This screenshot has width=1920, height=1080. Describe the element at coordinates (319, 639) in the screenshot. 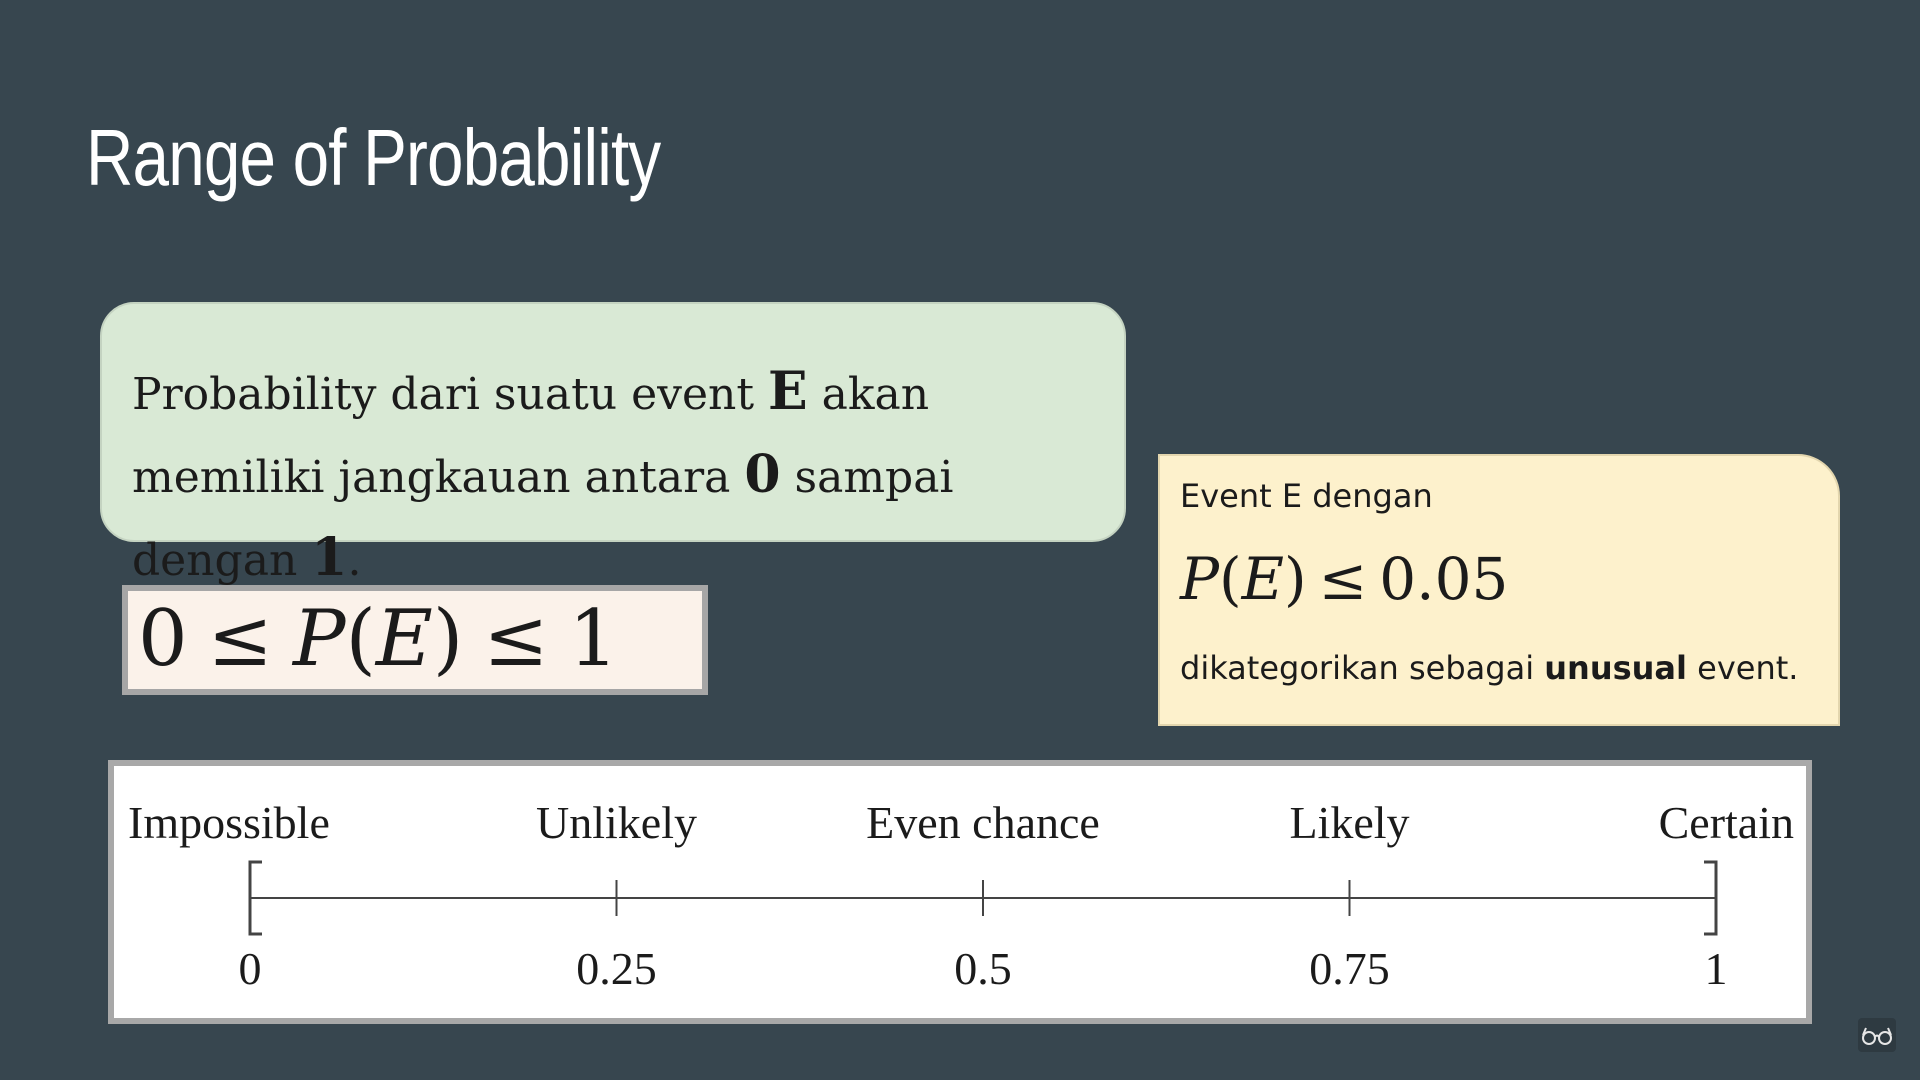

I see `formula-p: P` at that location.